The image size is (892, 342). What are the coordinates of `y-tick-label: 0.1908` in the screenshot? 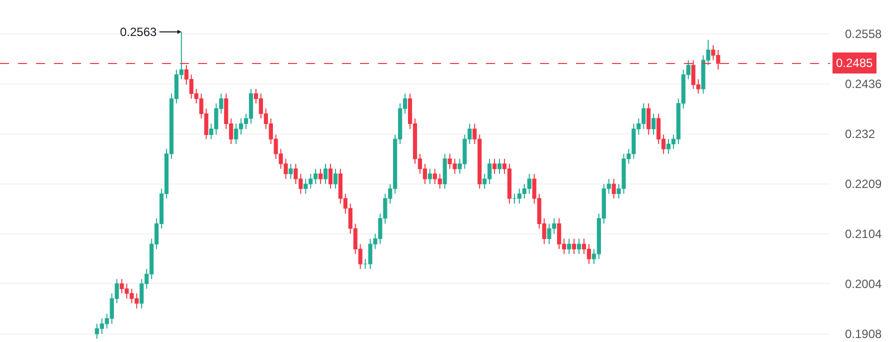 It's located at (863, 334).